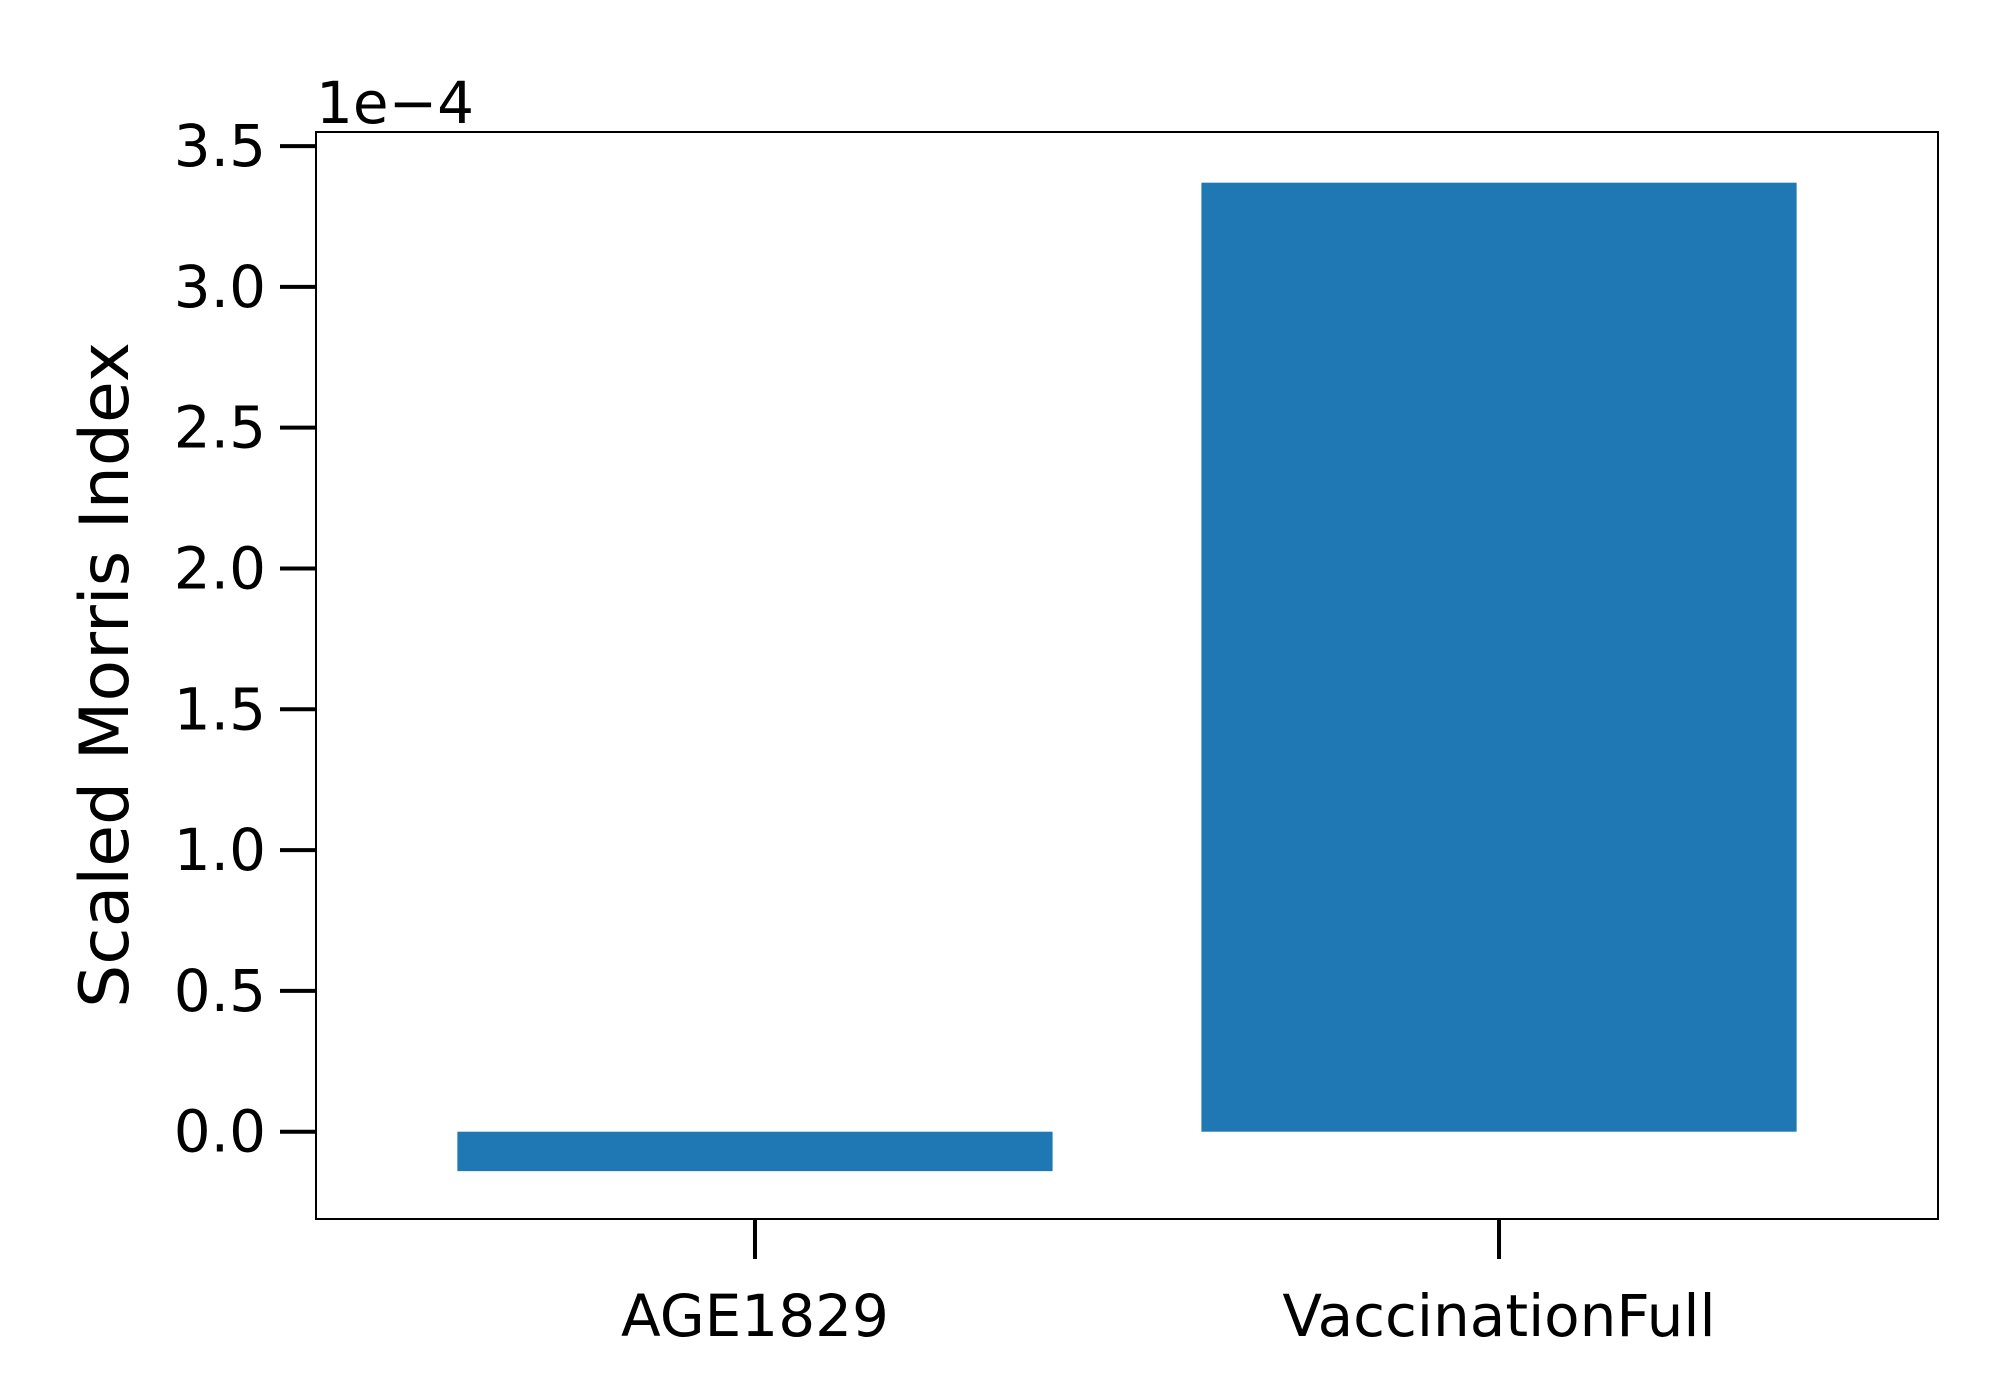  What do you see at coordinates (220, 991) in the screenshot?
I see `y-tick-label: 0.5` at bounding box center [220, 991].